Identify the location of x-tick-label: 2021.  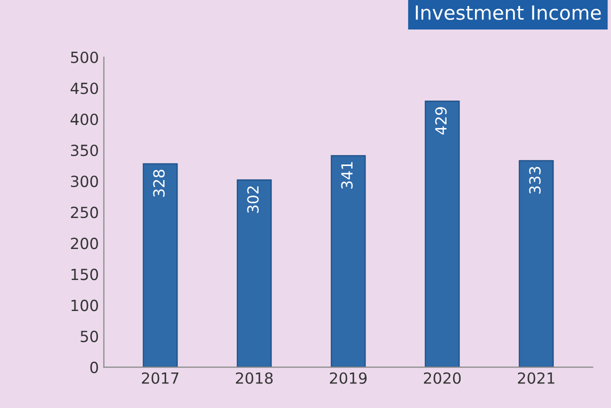
(536, 378).